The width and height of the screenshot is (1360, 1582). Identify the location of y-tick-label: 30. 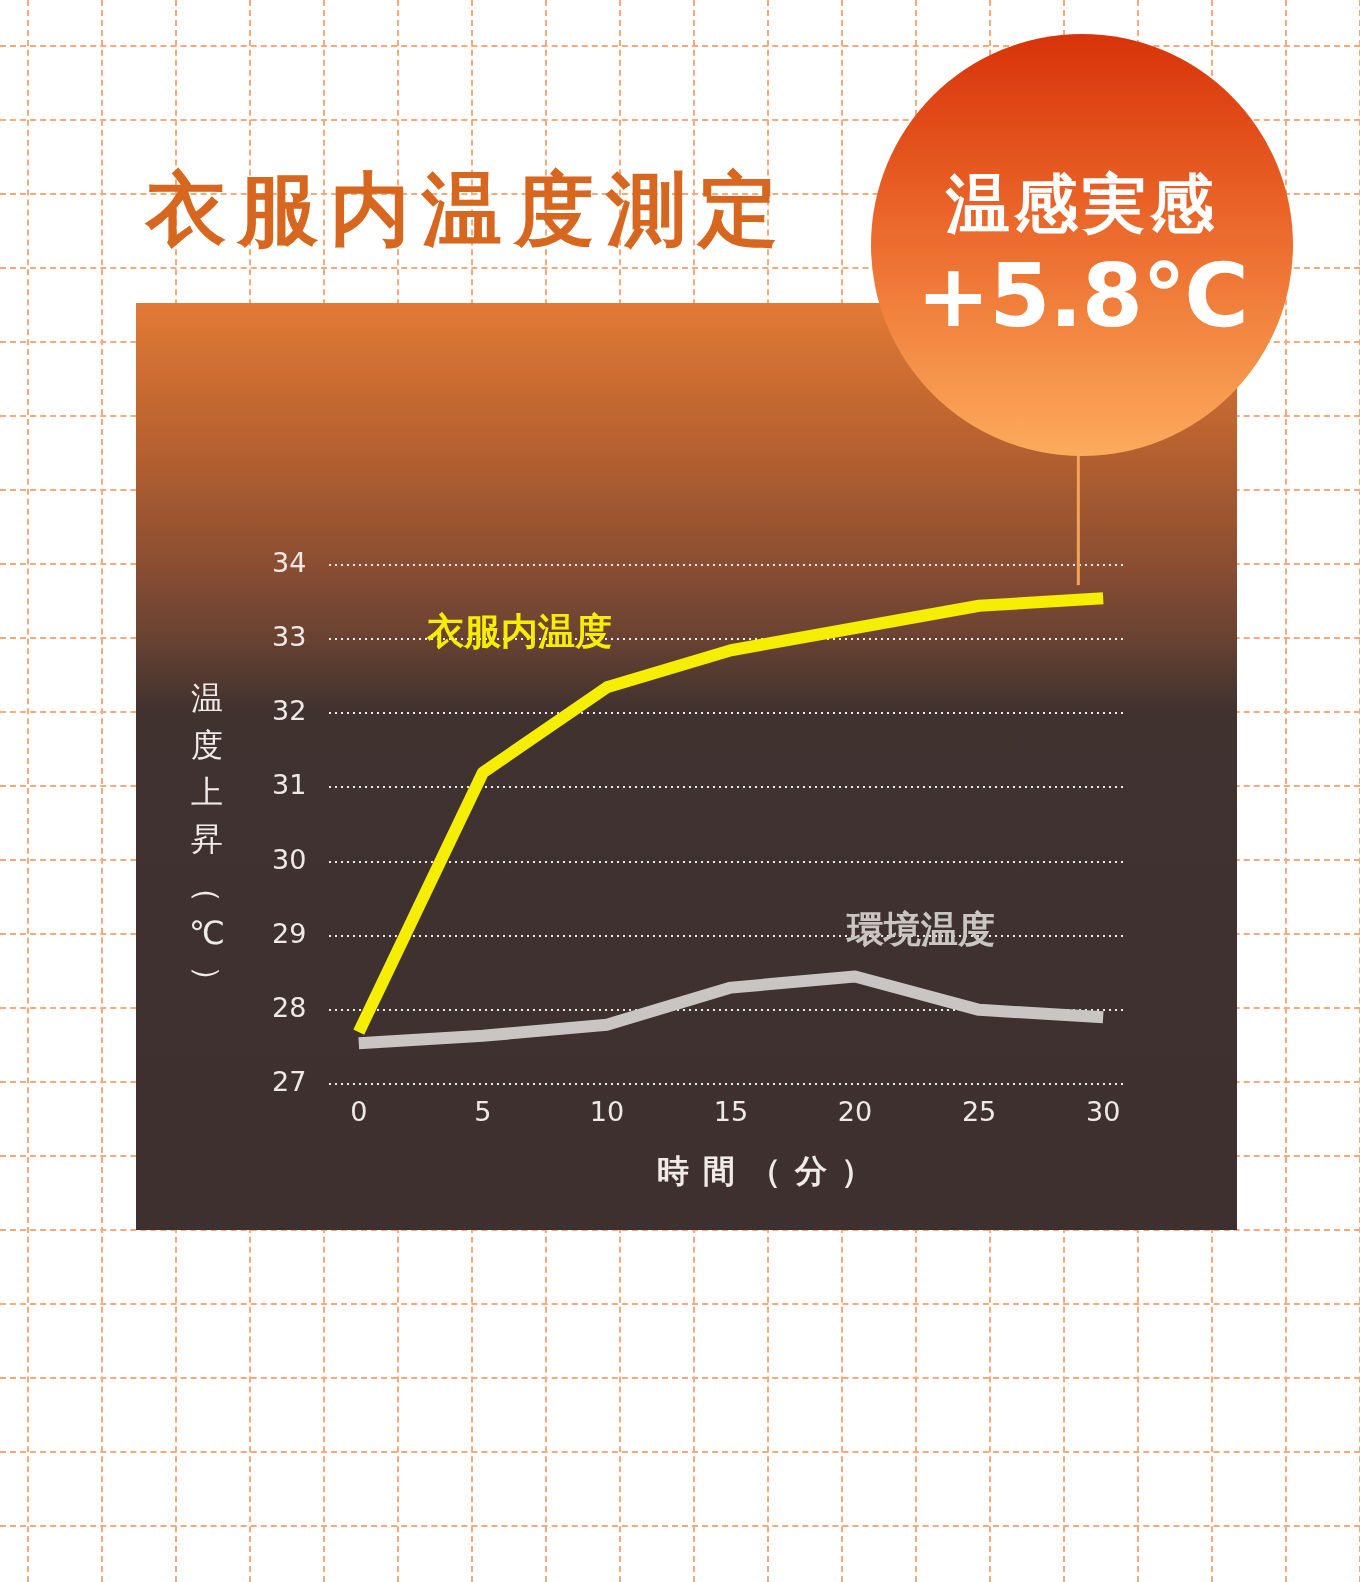
(289, 859).